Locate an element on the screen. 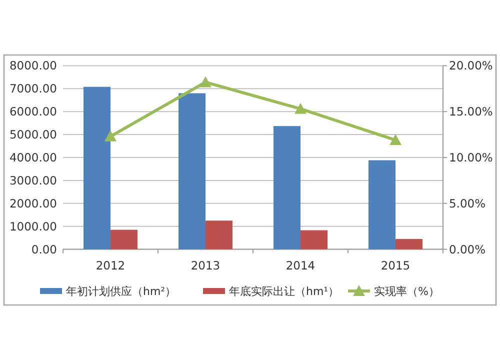  x-tick-label: 2014 is located at coordinates (301, 265).